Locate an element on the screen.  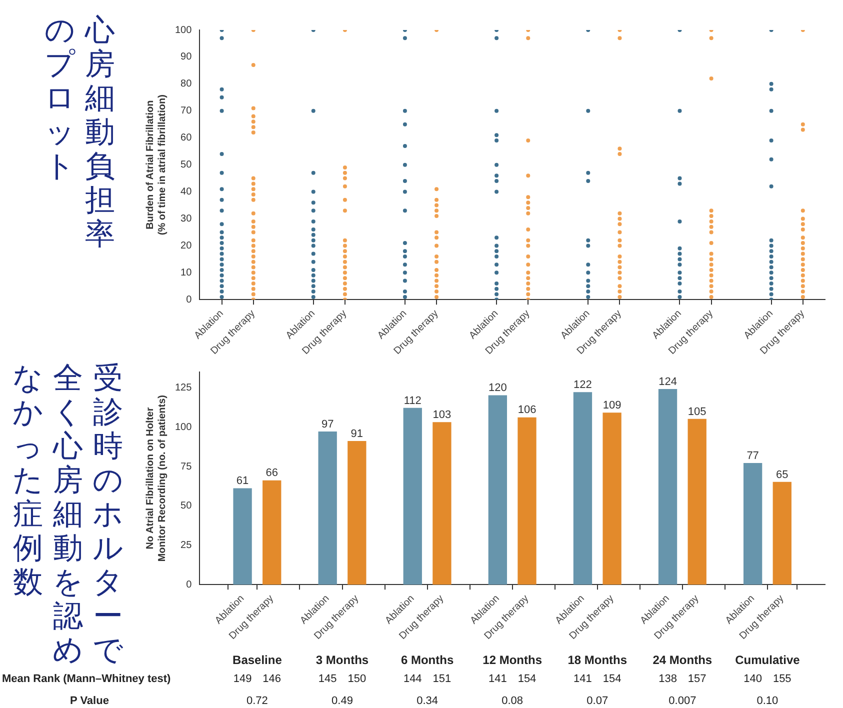
data-label: 91 is located at coordinates (357, 434).